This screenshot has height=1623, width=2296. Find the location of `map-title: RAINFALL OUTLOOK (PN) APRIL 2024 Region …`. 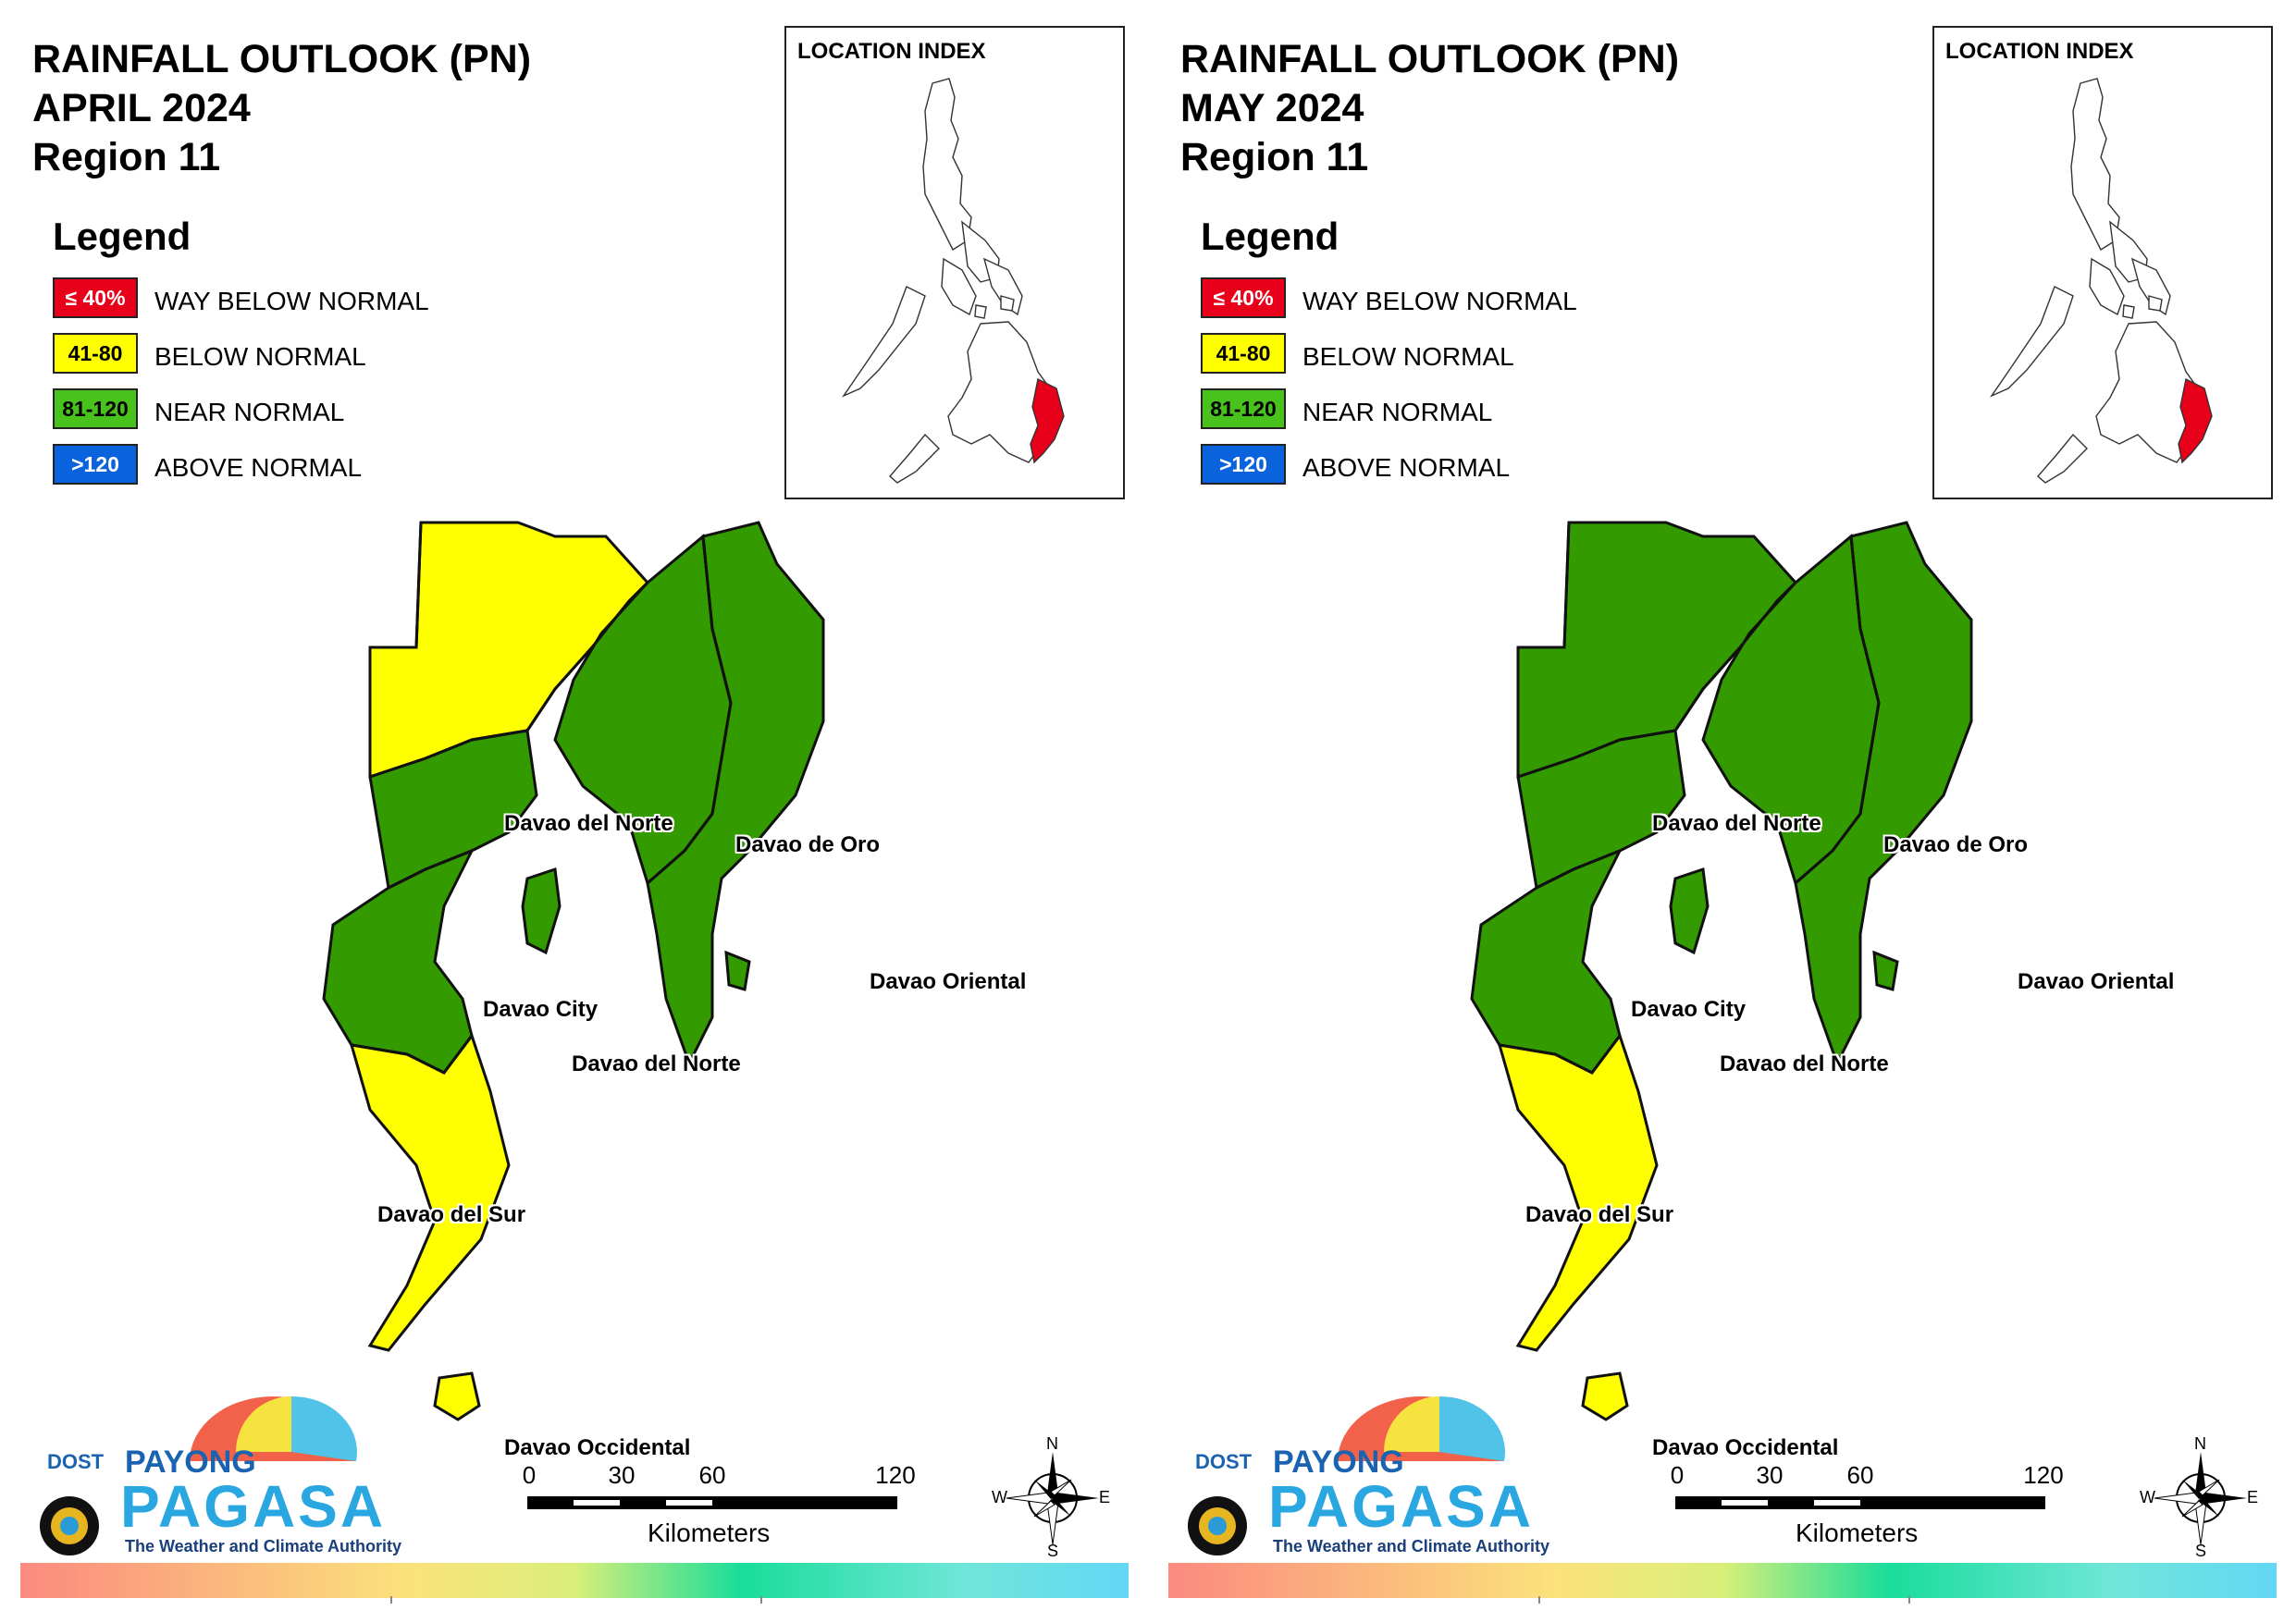

map-title: RAINFALL OUTLOOK (PN) APRIL 2024 Region … is located at coordinates (281, 108).